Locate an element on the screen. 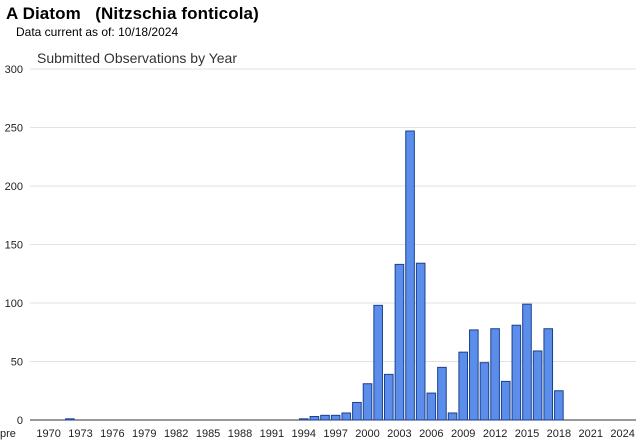  x-tick-label: 1988 is located at coordinates (240, 434).